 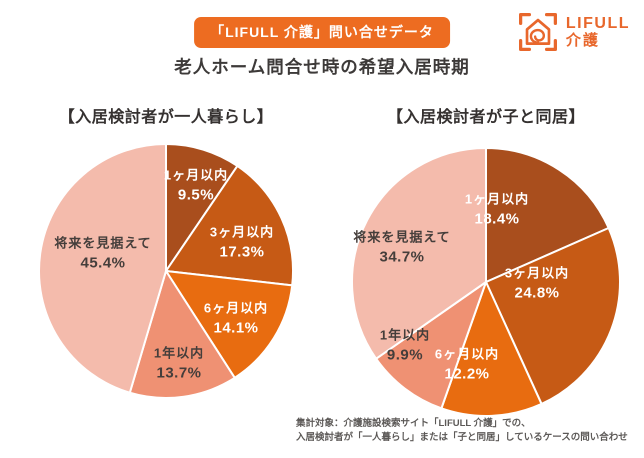 What do you see at coordinates (236, 328) in the screenshot?
I see `slice-label-value: 14.1%` at bounding box center [236, 328].